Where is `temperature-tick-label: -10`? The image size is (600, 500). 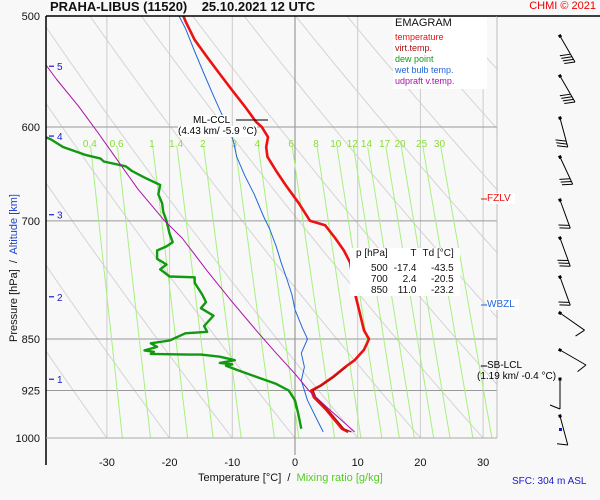 temperature-tick-label: -10 is located at coordinates (232, 463).